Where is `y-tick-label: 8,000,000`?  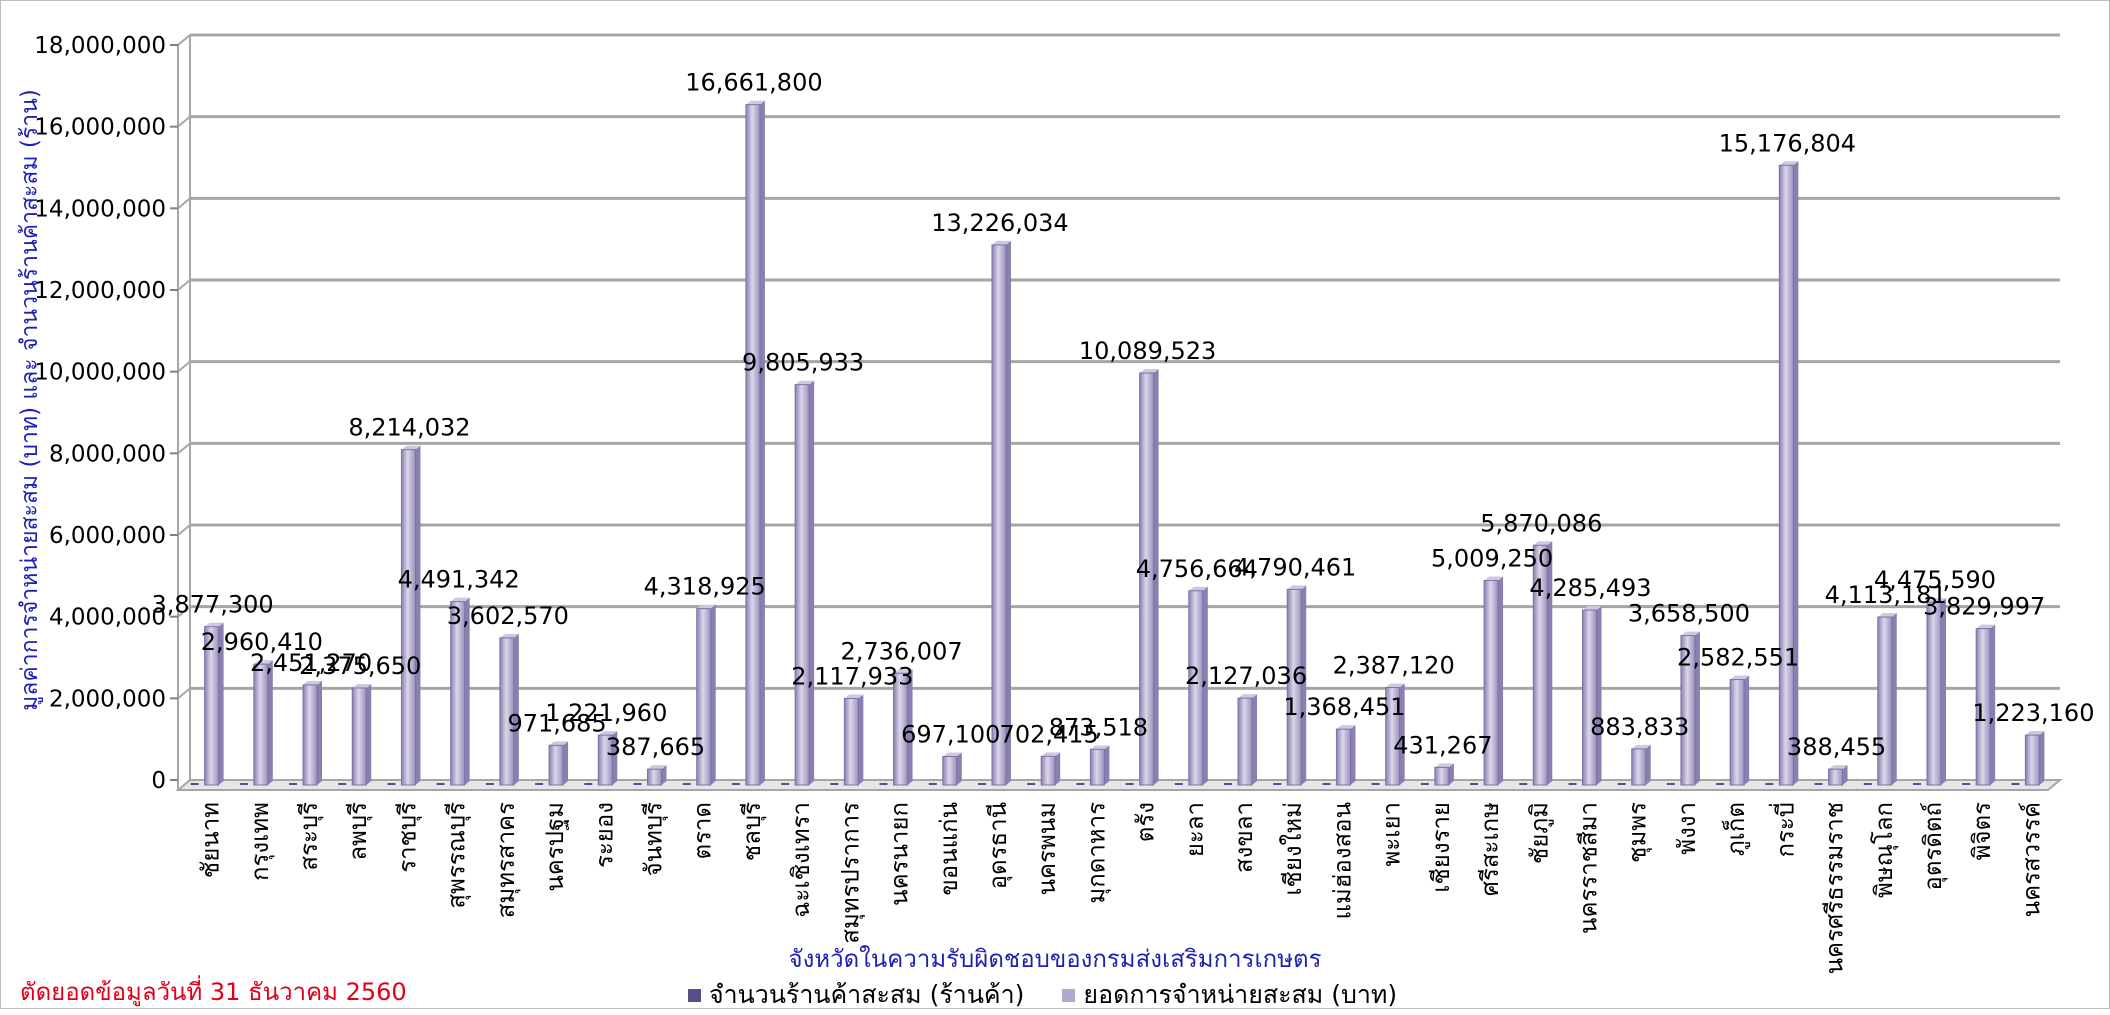 y-tick-label: 8,000,000 is located at coordinates (107, 454).